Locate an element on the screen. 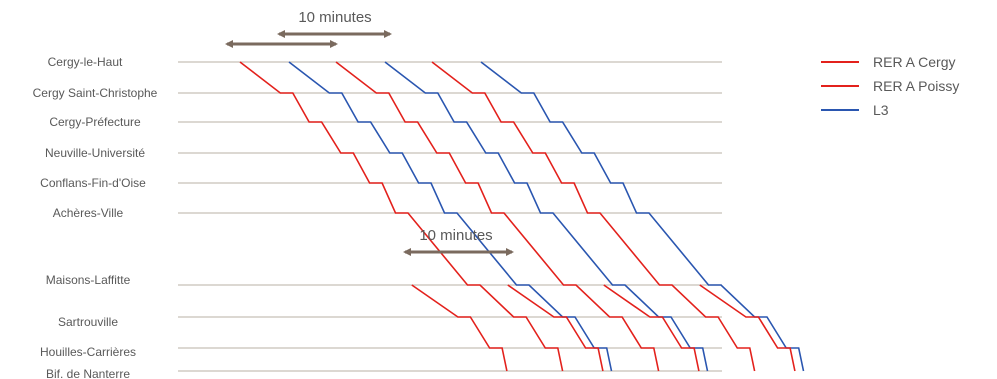 The width and height of the screenshot is (997, 379). station-label: Sartrouville is located at coordinates (88, 322).